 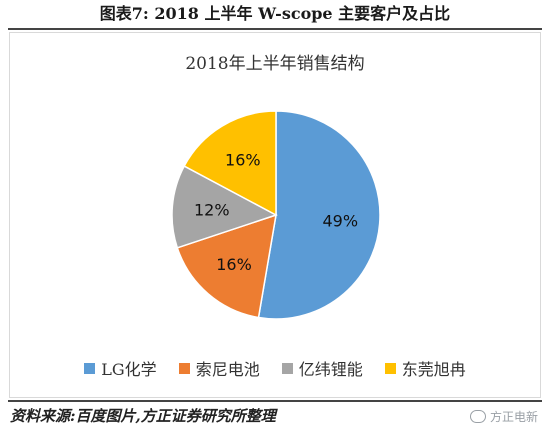 I want to click on wechat-icon, so click(x=477, y=416).